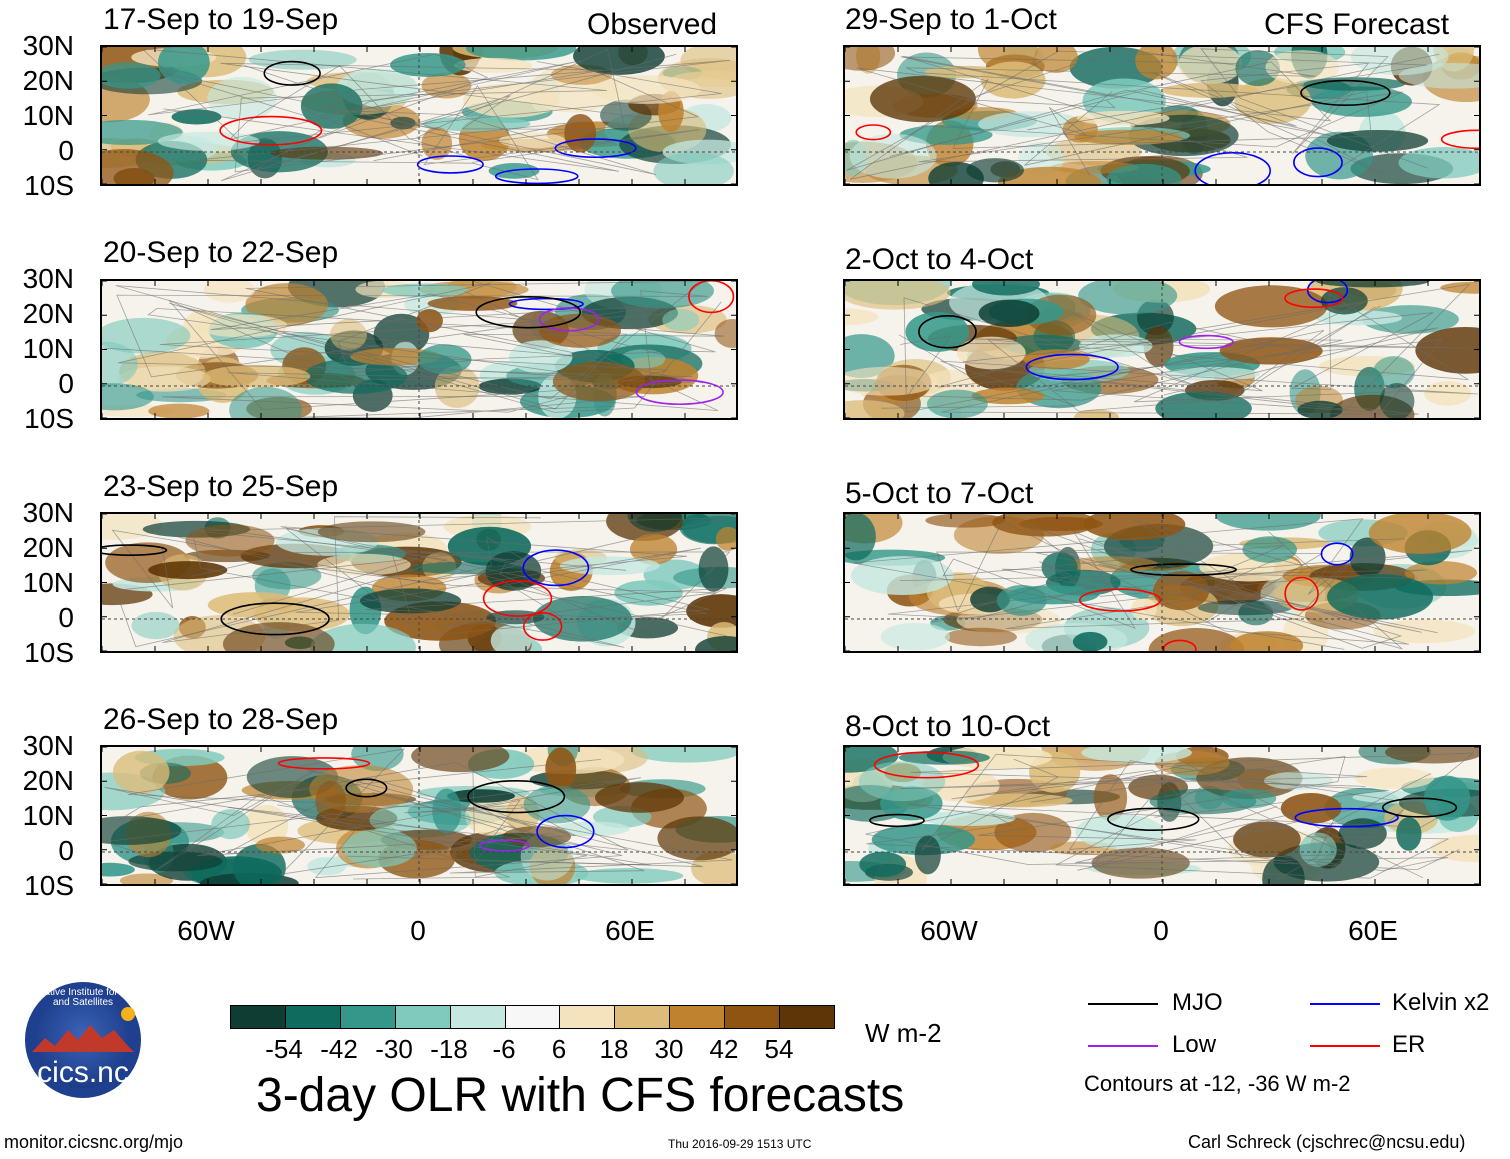  Describe the element at coordinates (221, 252) in the screenshot. I see `panel-title-observed-2: 20-Sep to 22-Sep` at that location.